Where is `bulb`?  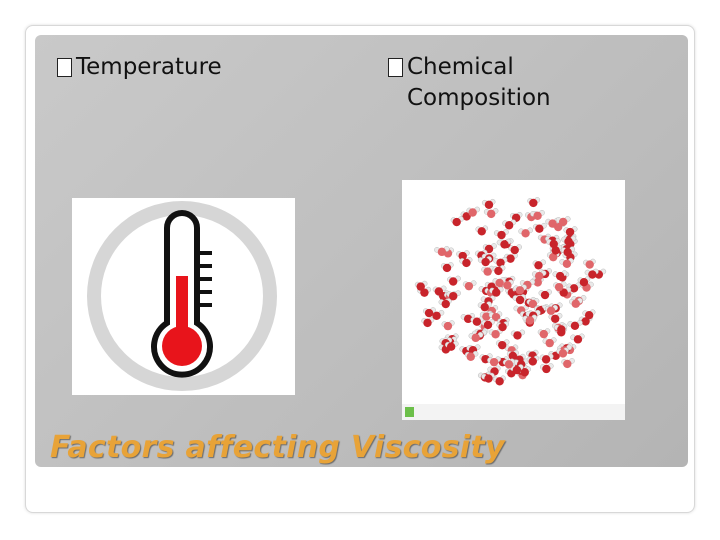
bulb is located at coordinates (182, 346).